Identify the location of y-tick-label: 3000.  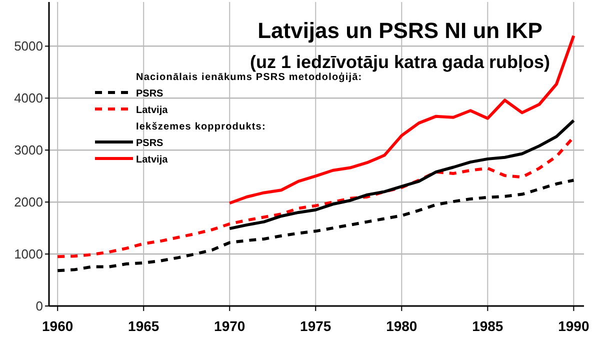
(28, 150).